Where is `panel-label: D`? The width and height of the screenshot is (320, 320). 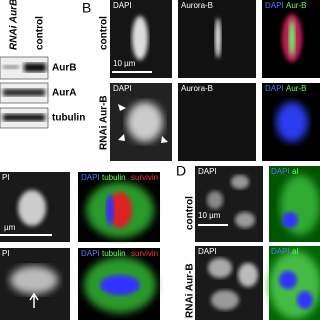
panel-label: D is located at coordinates (181, 171).